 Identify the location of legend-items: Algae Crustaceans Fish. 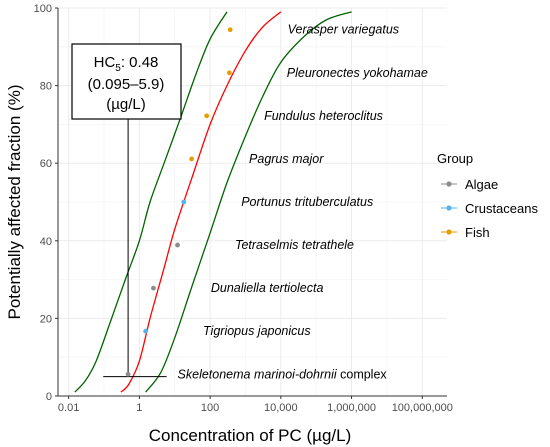
(489, 208).